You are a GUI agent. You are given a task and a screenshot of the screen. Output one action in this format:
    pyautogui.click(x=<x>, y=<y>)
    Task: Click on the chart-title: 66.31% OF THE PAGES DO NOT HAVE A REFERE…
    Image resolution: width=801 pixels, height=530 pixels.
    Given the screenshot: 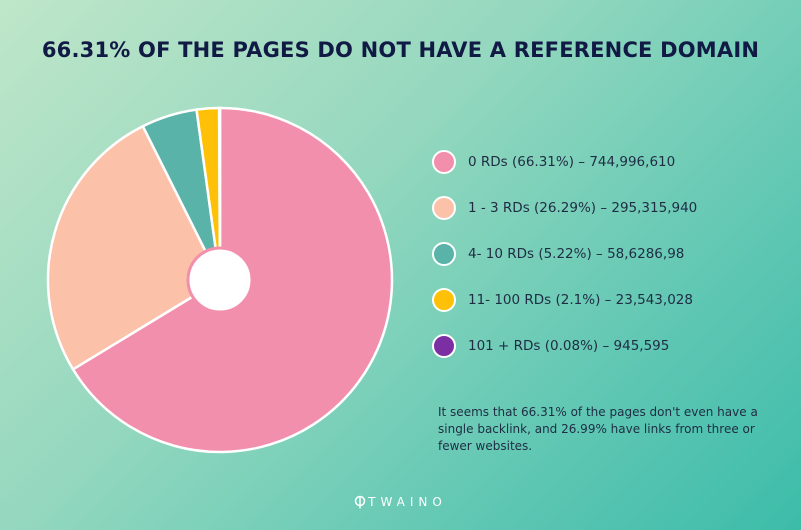 What is the action you would take?
    pyautogui.click(x=400, y=50)
    